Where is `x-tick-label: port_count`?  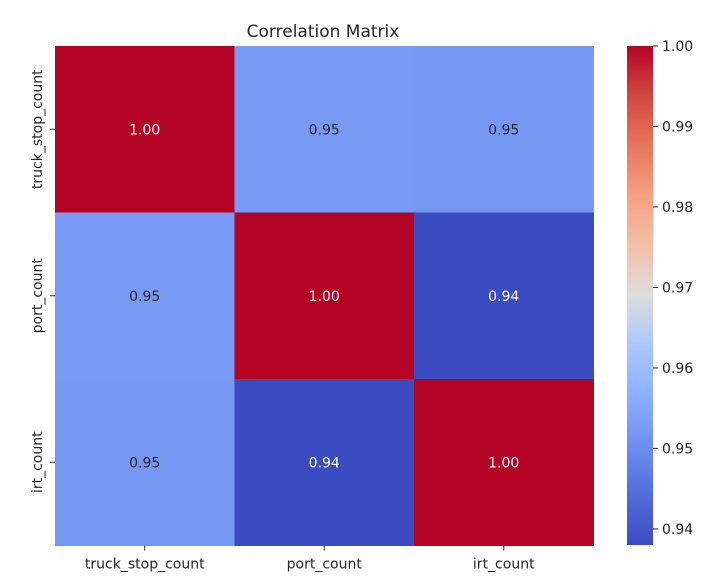 x-tick-label: port_count is located at coordinates (325, 565).